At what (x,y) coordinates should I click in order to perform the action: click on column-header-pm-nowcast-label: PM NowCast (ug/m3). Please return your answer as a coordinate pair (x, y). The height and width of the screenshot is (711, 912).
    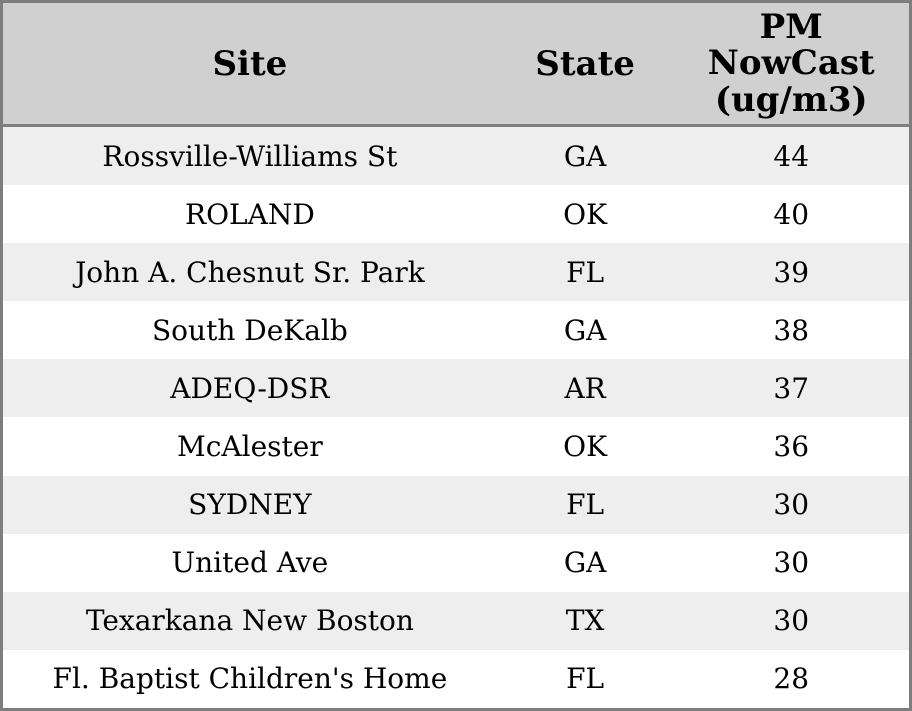
    Looking at the image, I should click on (791, 63).